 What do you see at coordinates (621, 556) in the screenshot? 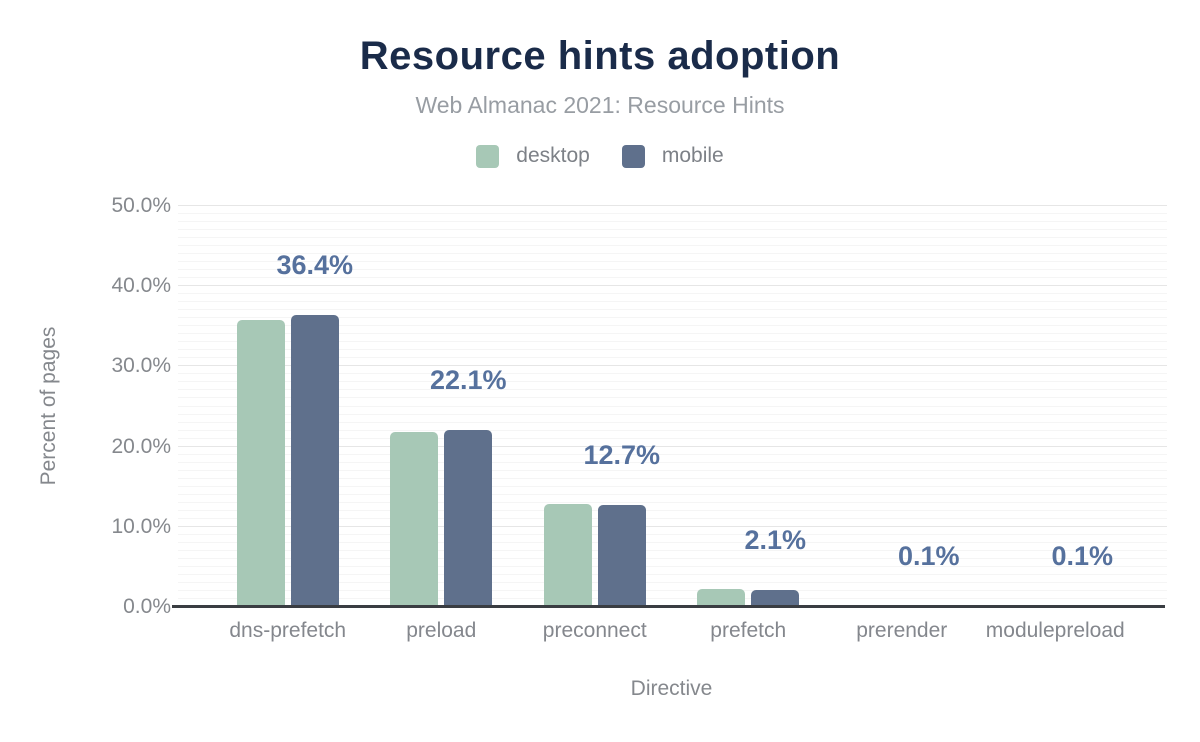
I see `mobile-bar-preconnect` at bounding box center [621, 556].